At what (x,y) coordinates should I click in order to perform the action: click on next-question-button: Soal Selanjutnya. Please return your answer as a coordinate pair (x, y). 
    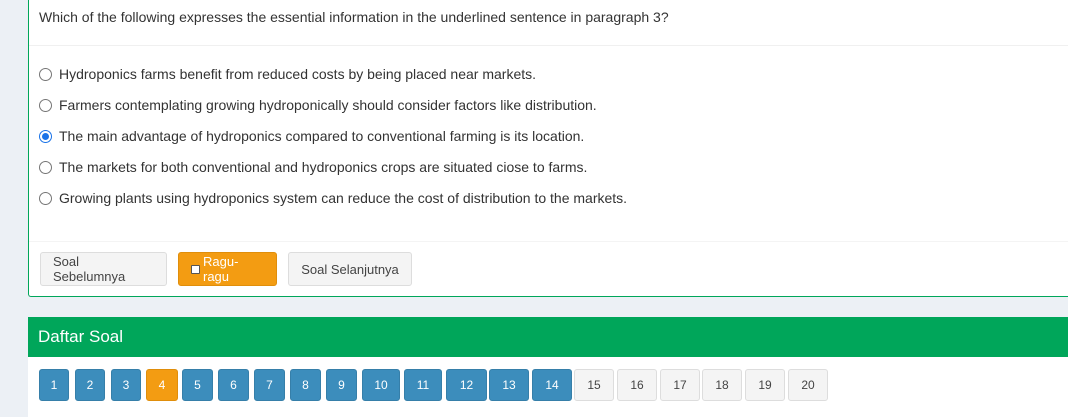
    Looking at the image, I should click on (350, 269).